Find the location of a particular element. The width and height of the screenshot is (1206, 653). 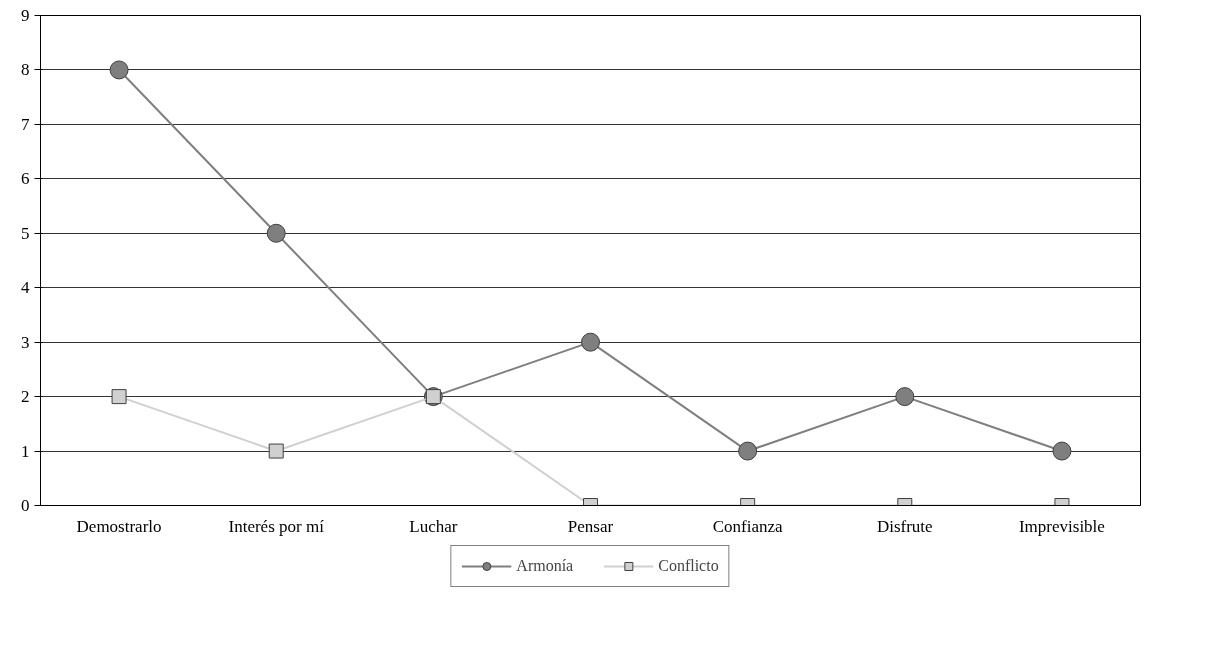

y-tick-label: 5 is located at coordinates (25, 233).